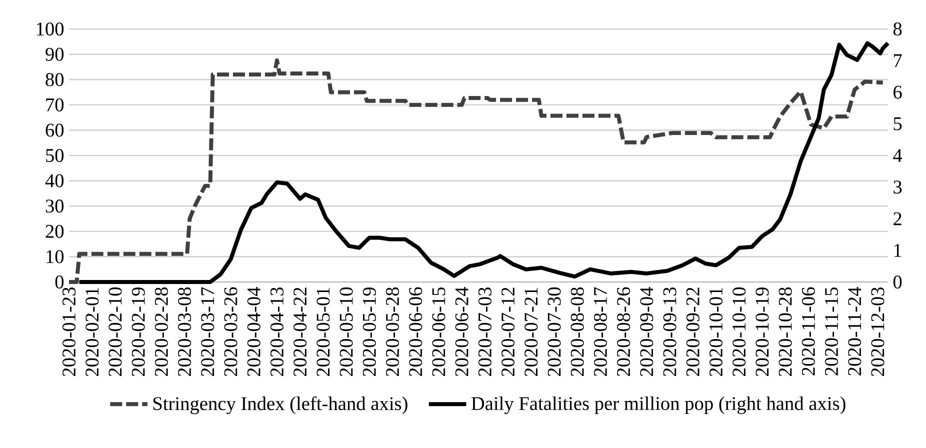 This screenshot has height=448, width=926. I want to click on x-tick-label: 2020-08-17, so click(600, 331).